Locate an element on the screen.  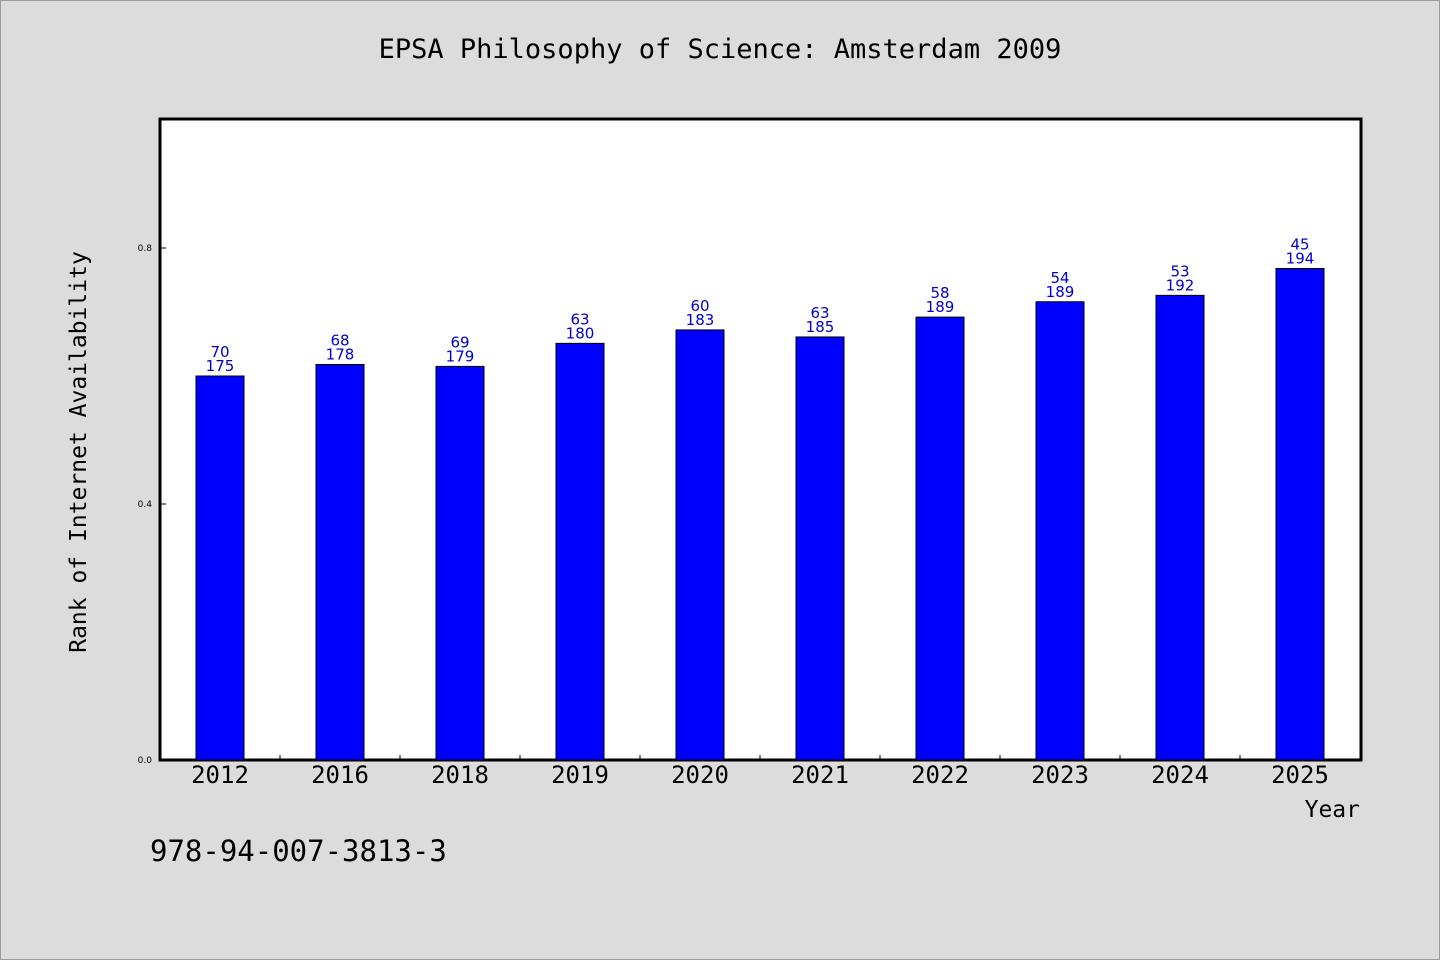
data-label-top-2025: 45 is located at coordinates (1299, 244).